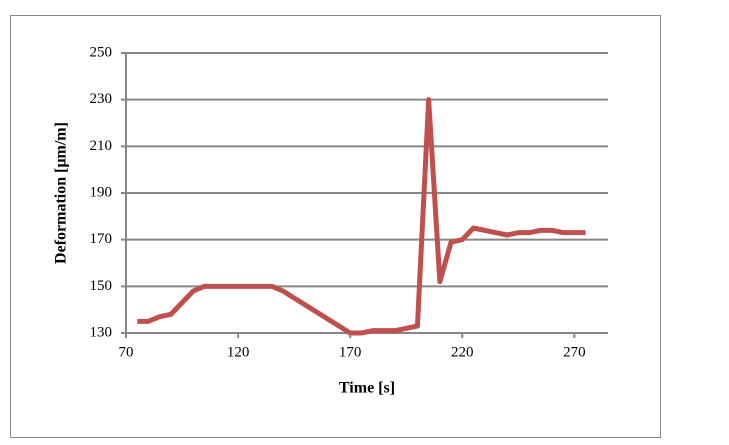 Image resolution: width=729 pixels, height=445 pixels. What do you see at coordinates (238, 352) in the screenshot?
I see `x-tick-label: 120` at bounding box center [238, 352].